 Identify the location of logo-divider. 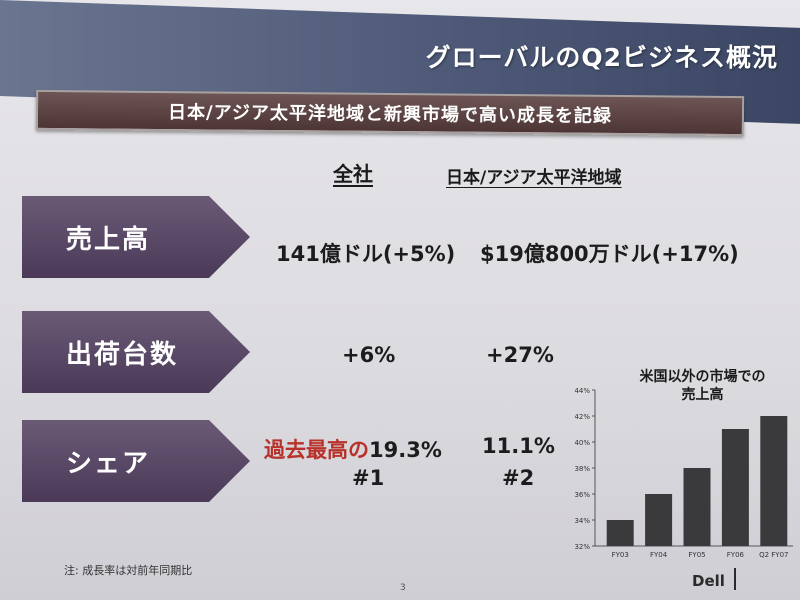
(735, 579).